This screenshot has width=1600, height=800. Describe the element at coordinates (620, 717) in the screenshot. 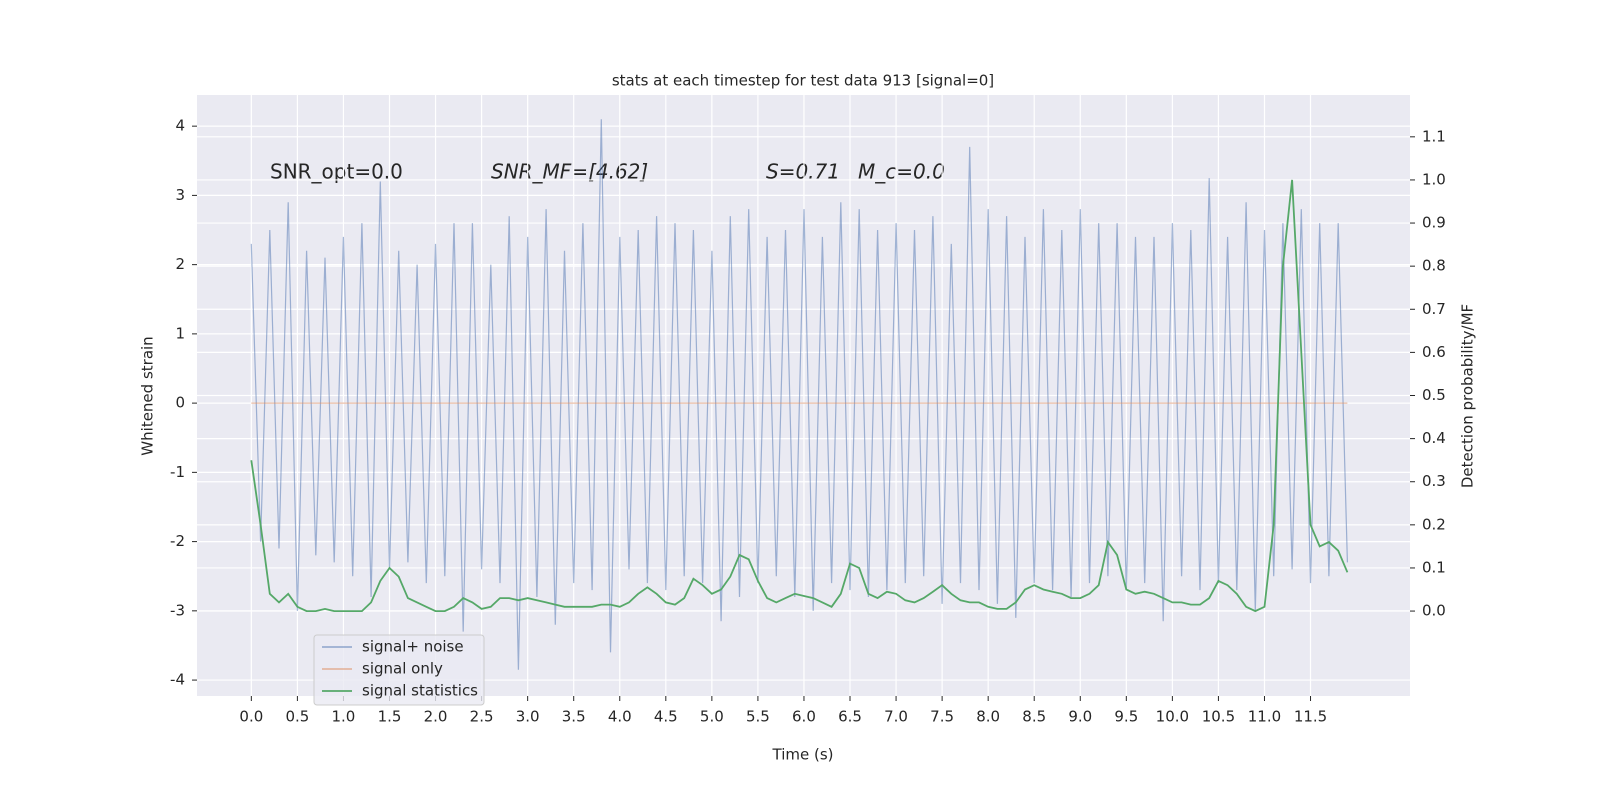

I see `x-tick-label: 4.0` at that location.